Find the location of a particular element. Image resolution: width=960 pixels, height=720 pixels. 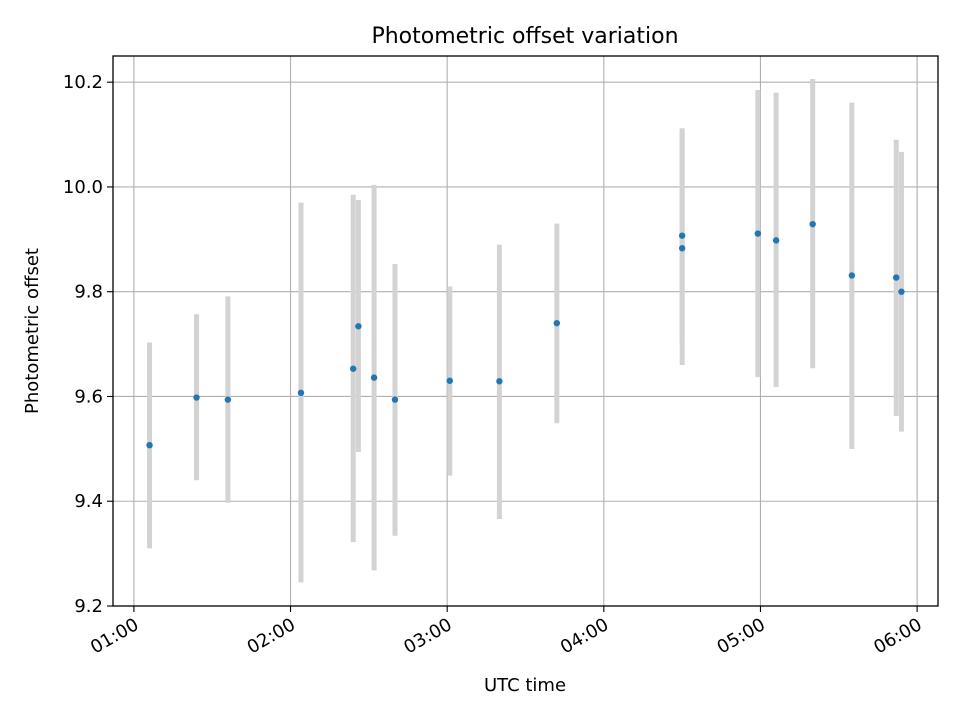

y-tick-label: 9.6 is located at coordinates (88, 396).